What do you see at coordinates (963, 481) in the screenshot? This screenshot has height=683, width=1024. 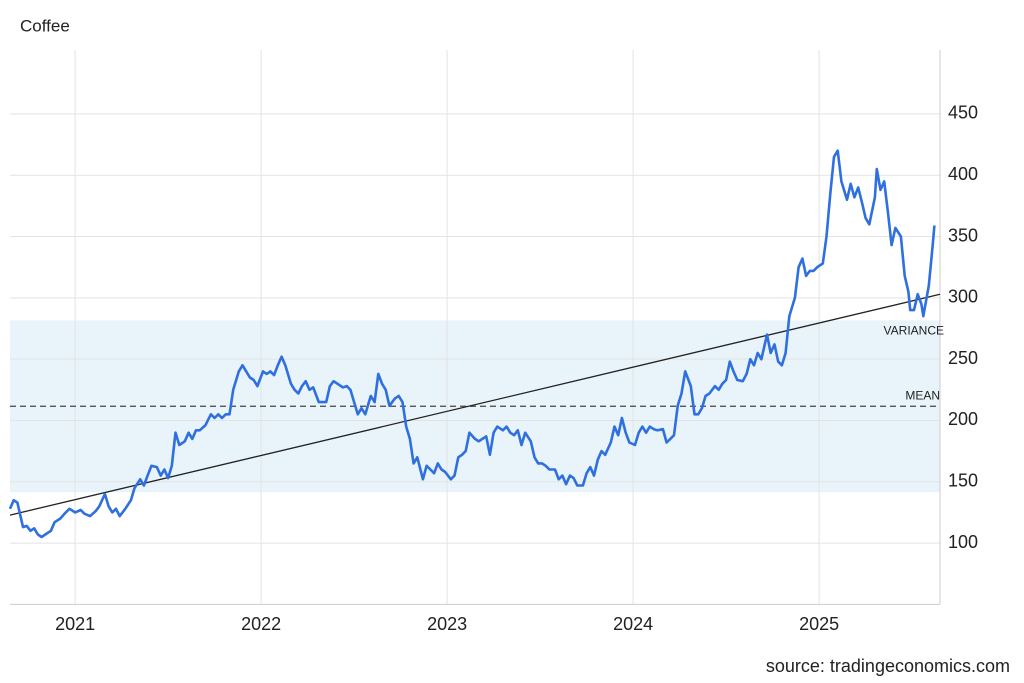 I see `y-tick-label: 150` at bounding box center [963, 481].